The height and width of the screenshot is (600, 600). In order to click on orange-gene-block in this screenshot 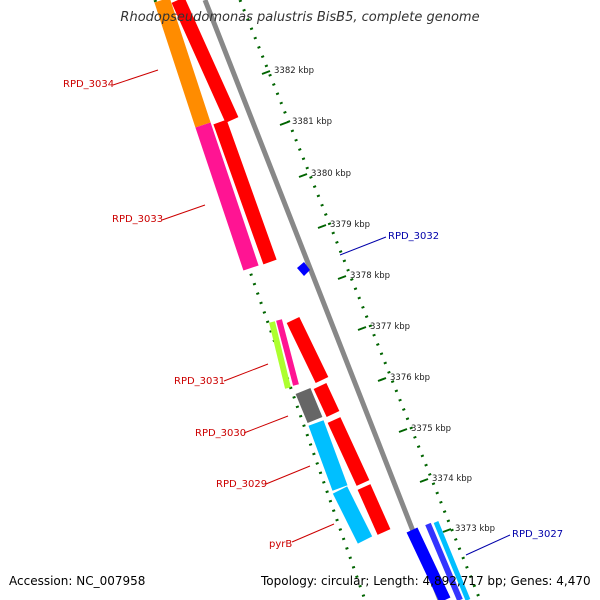, I will do `click(182, 64)`.